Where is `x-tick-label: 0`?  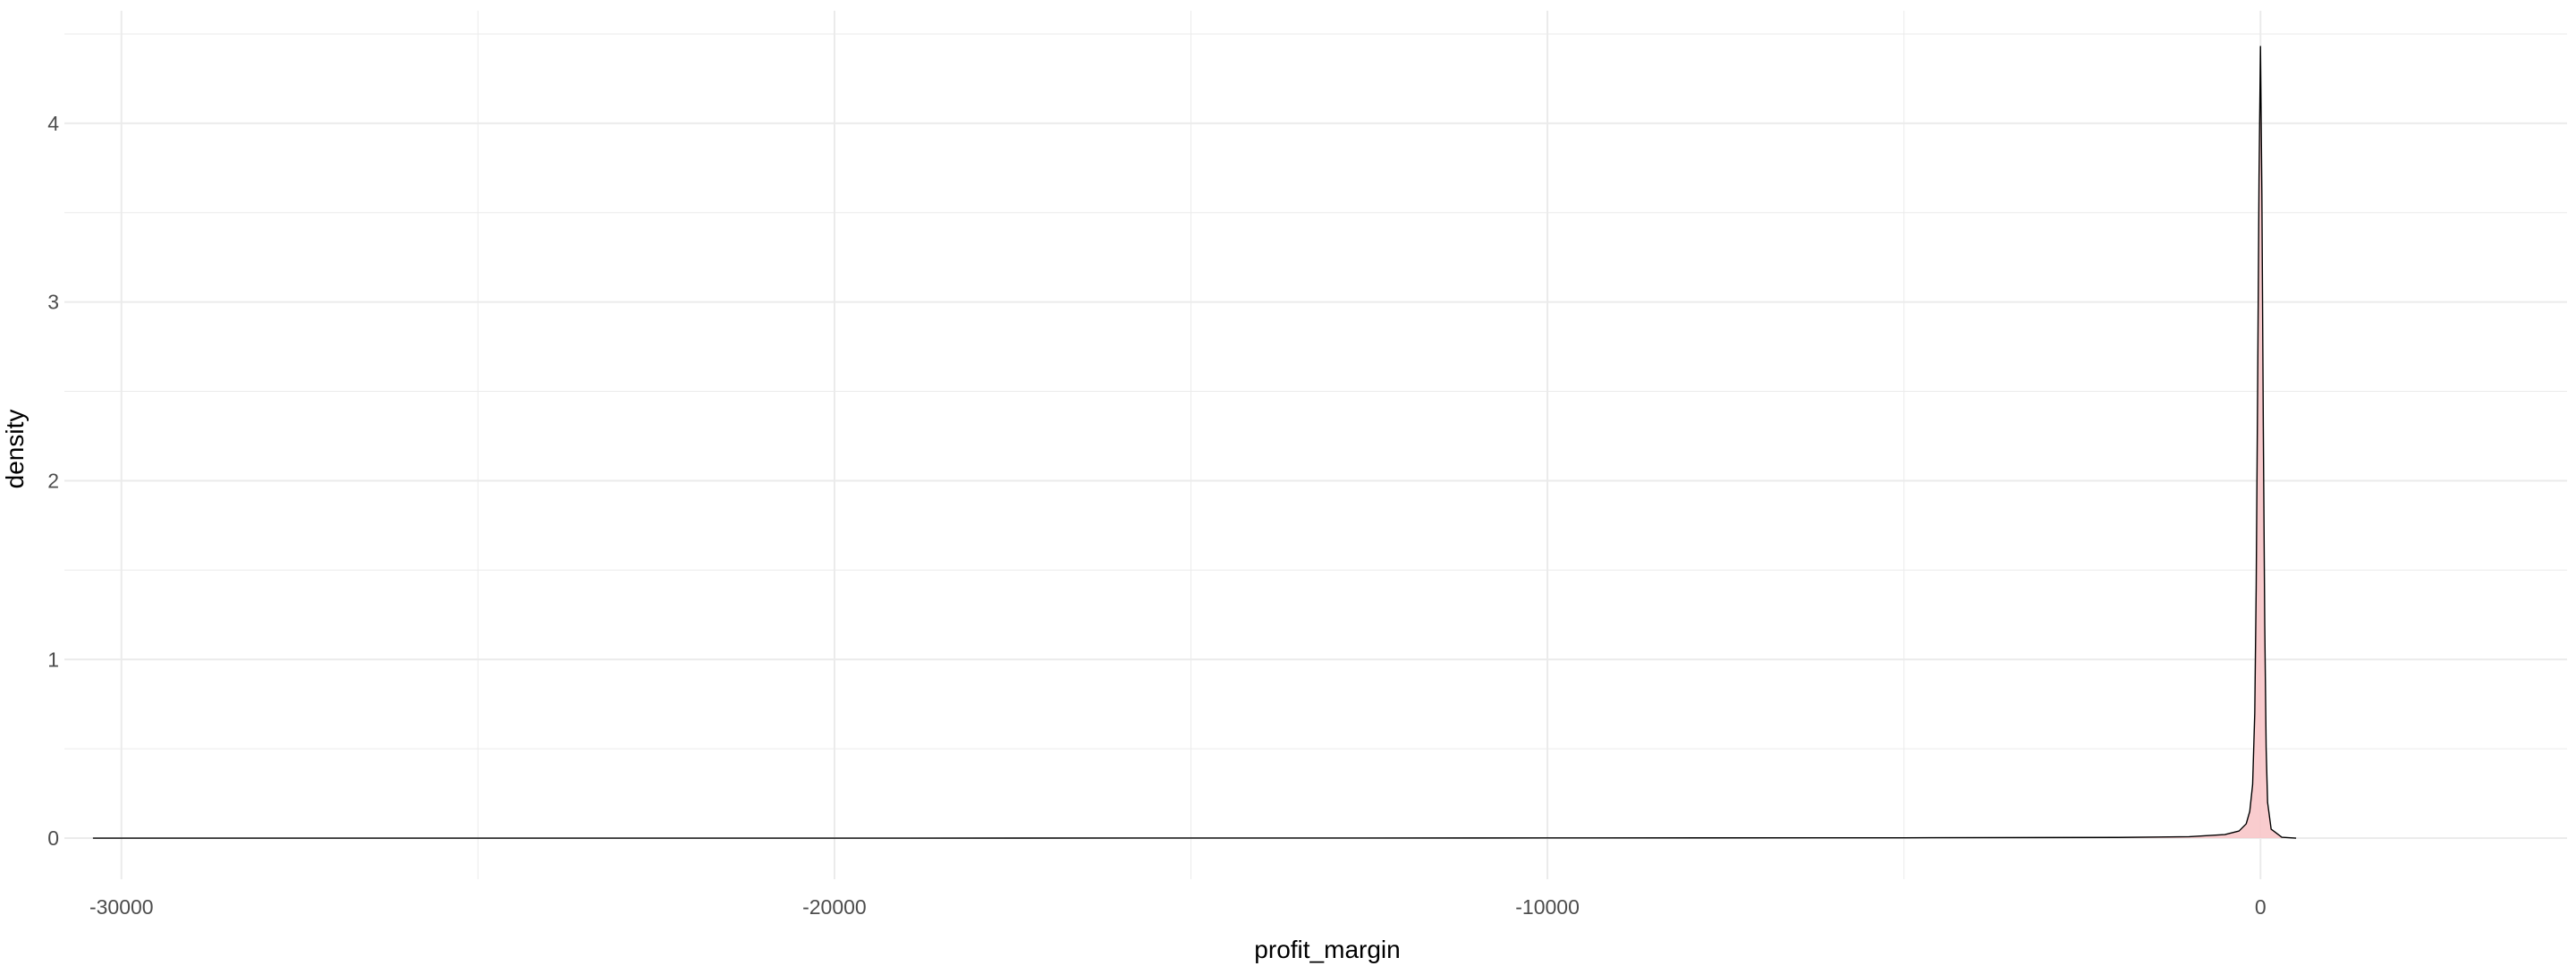 x-tick-label: 0 is located at coordinates (2261, 907).